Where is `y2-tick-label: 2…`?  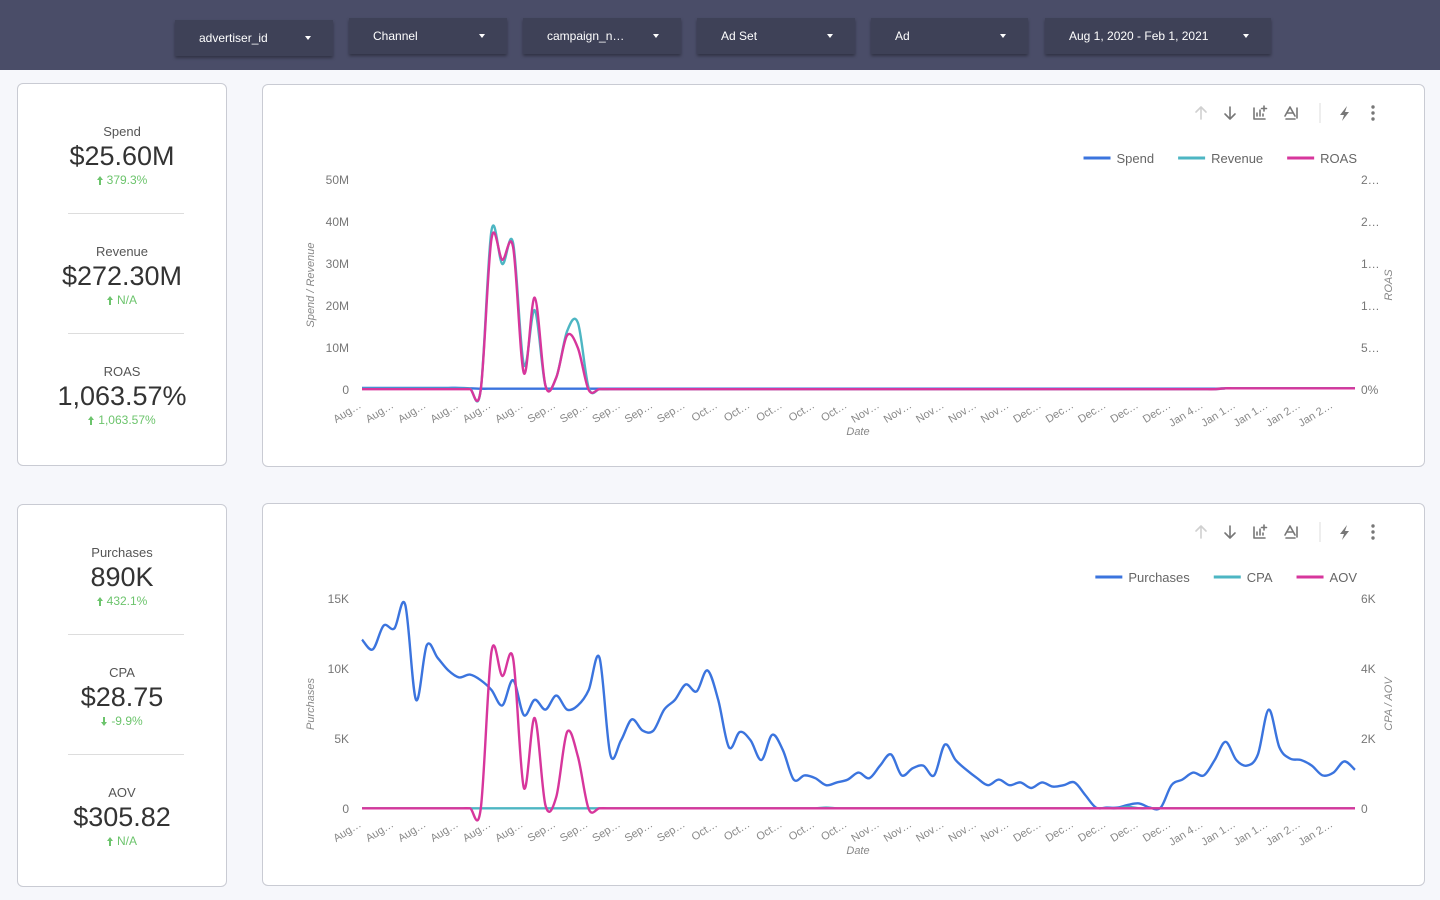
y2-tick-label: 2… is located at coordinates (1370, 180).